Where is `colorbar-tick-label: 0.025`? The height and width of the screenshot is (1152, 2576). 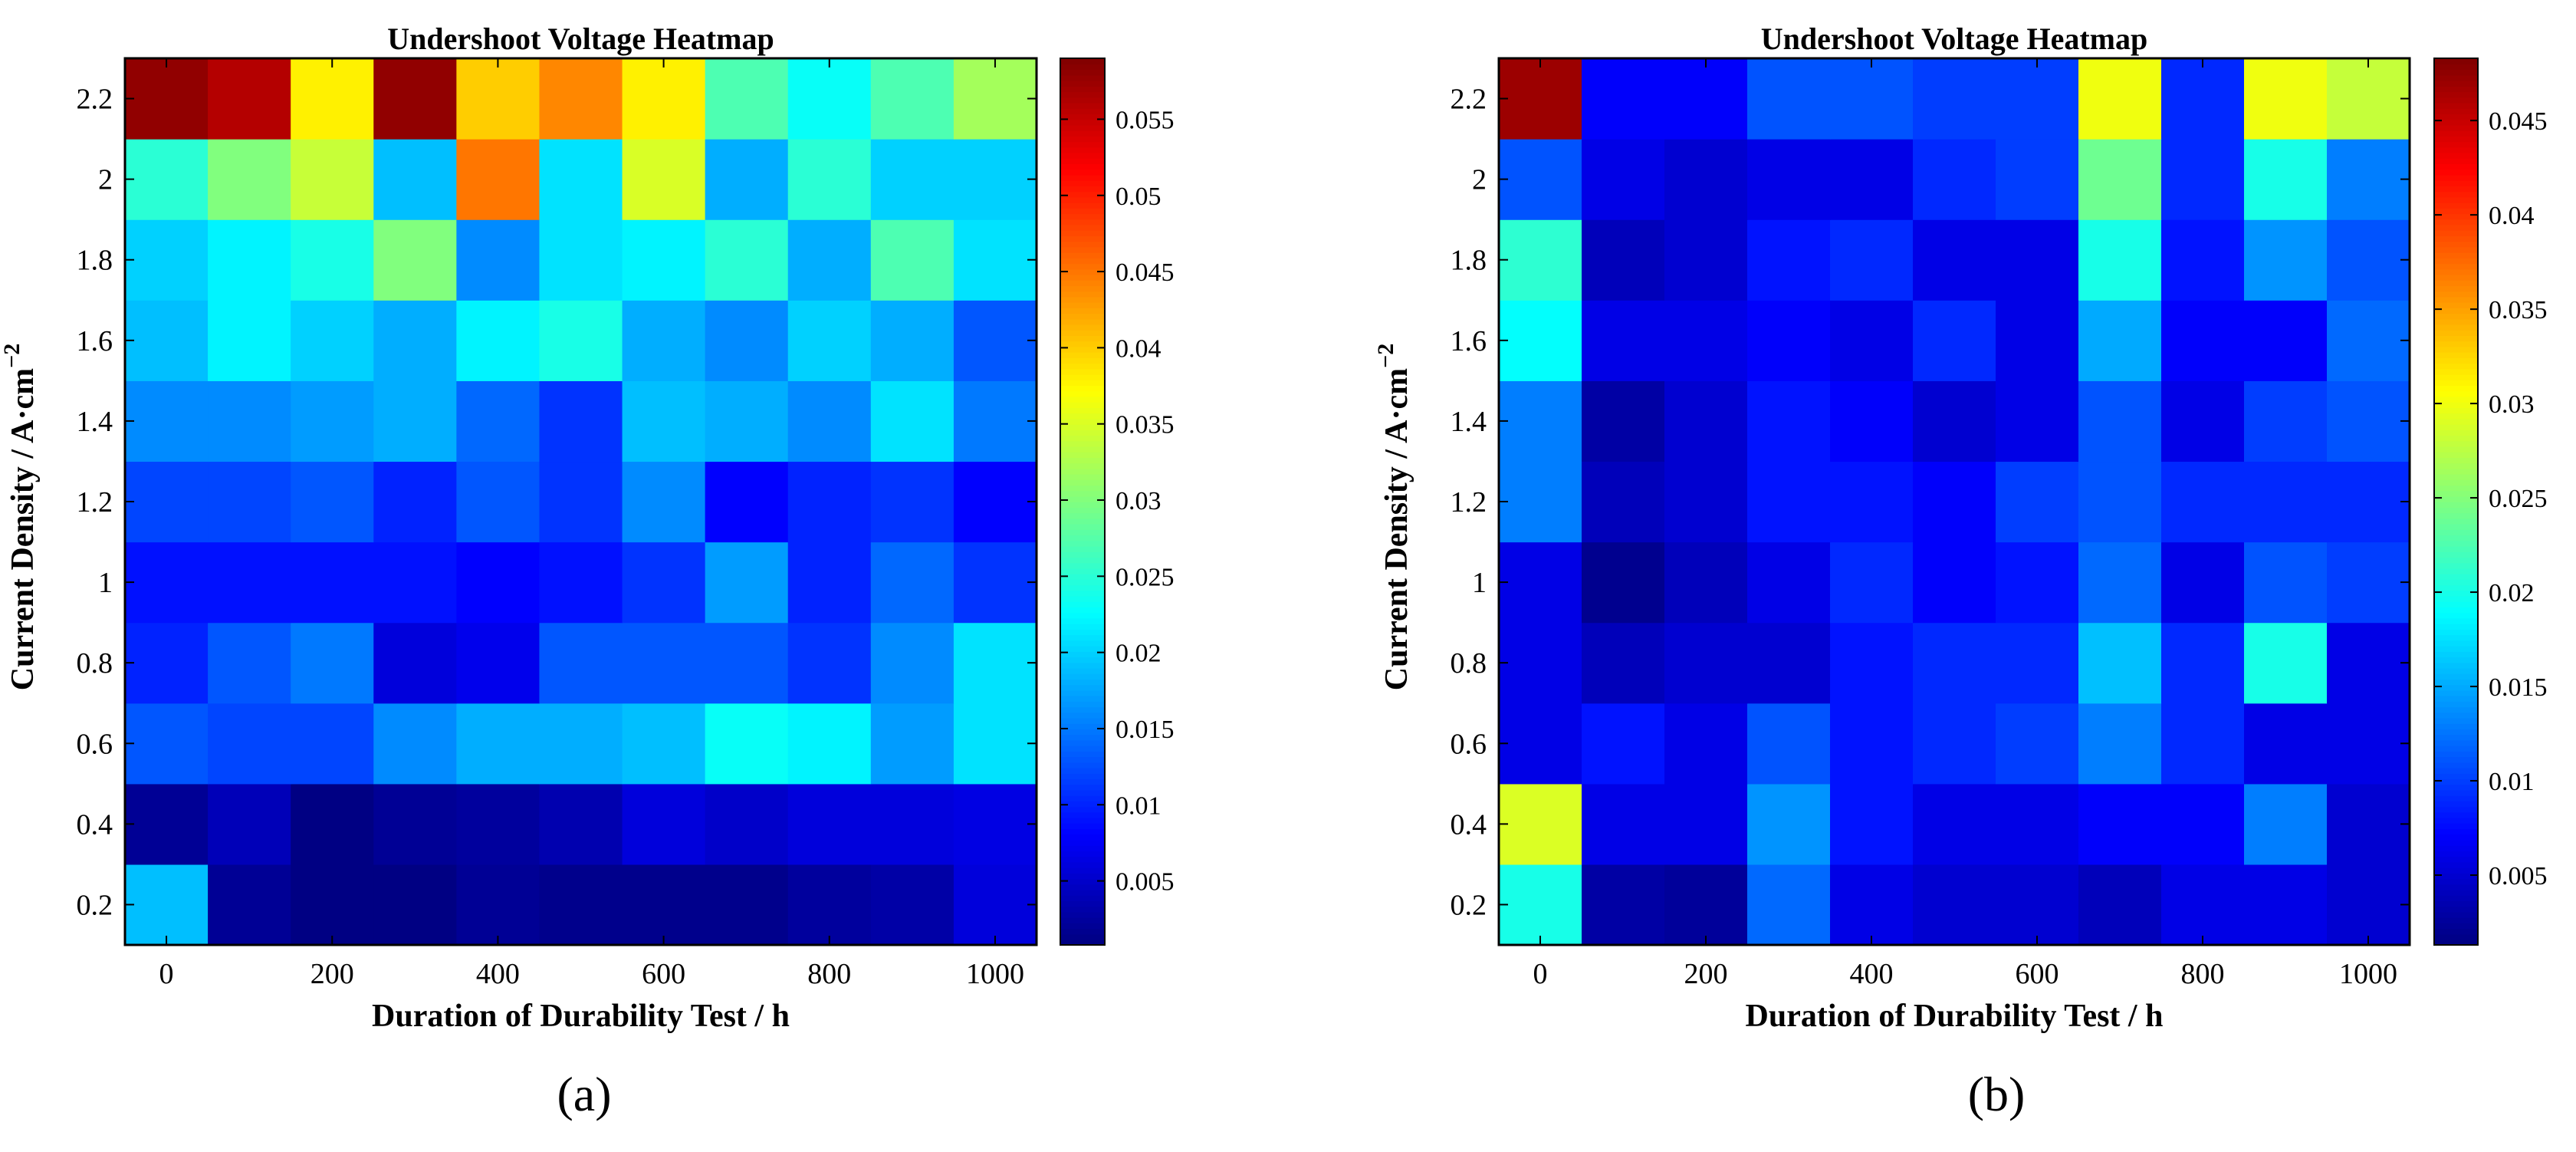
colorbar-tick-label: 0.025 is located at coordinates (1146, 577).